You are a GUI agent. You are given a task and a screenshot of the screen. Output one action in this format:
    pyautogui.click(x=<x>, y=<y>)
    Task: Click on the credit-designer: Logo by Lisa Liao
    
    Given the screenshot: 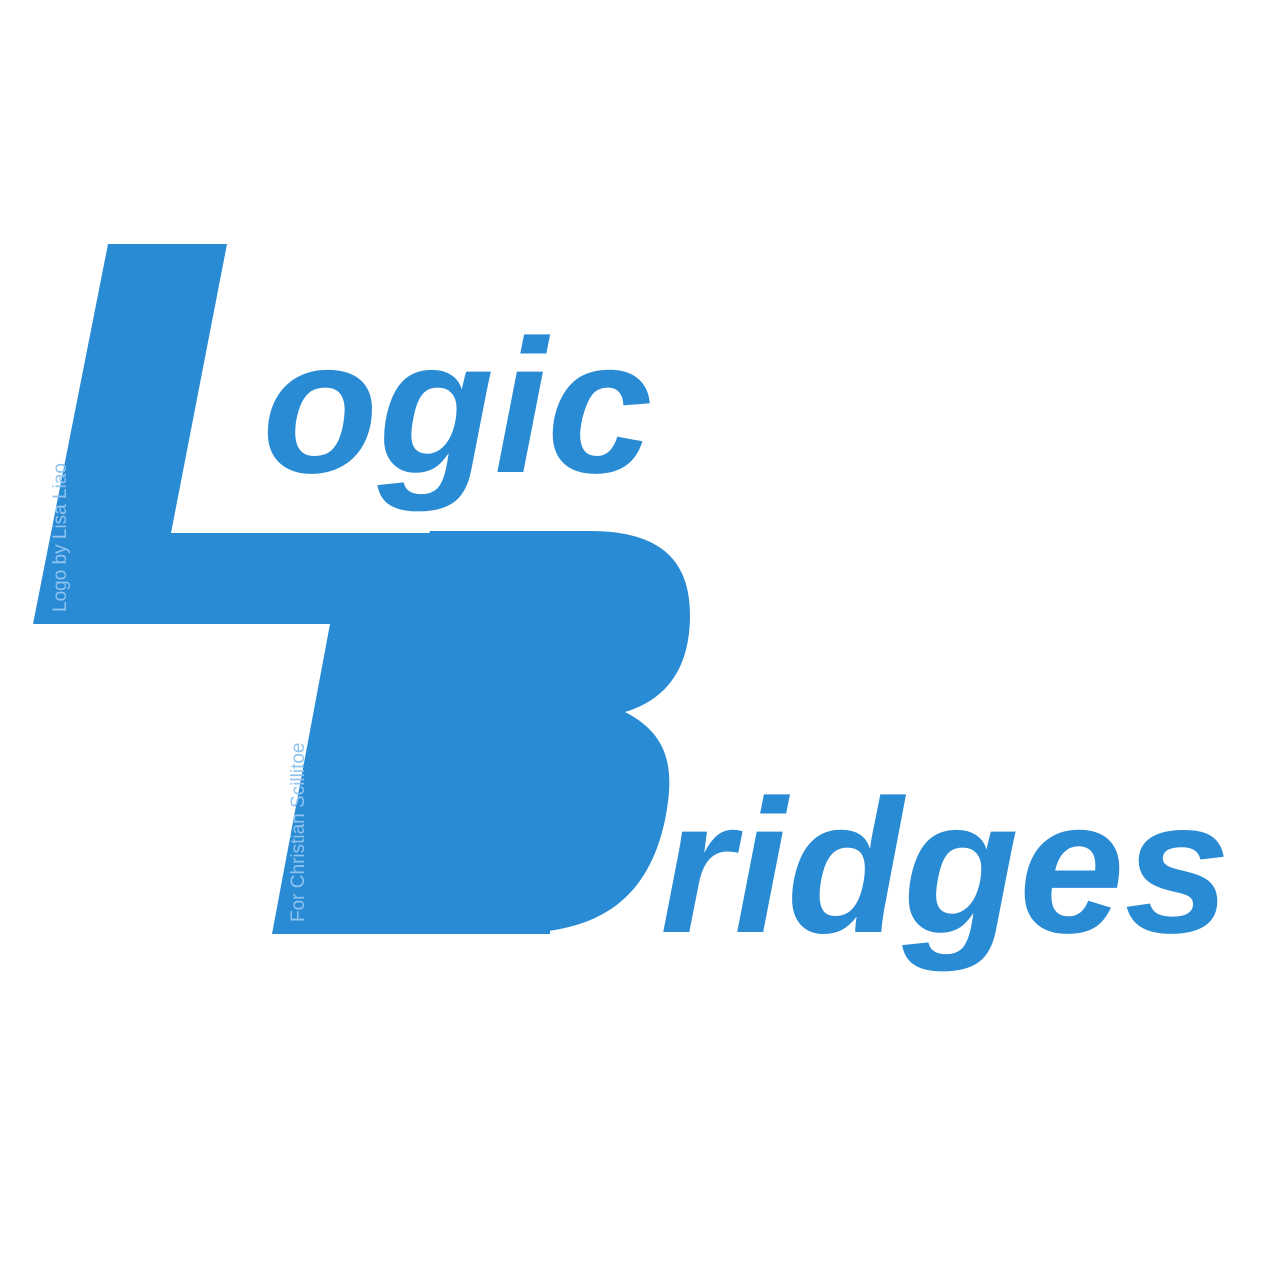 What is the action you would take?
    pyautogui.click(x=60, y=537)
    